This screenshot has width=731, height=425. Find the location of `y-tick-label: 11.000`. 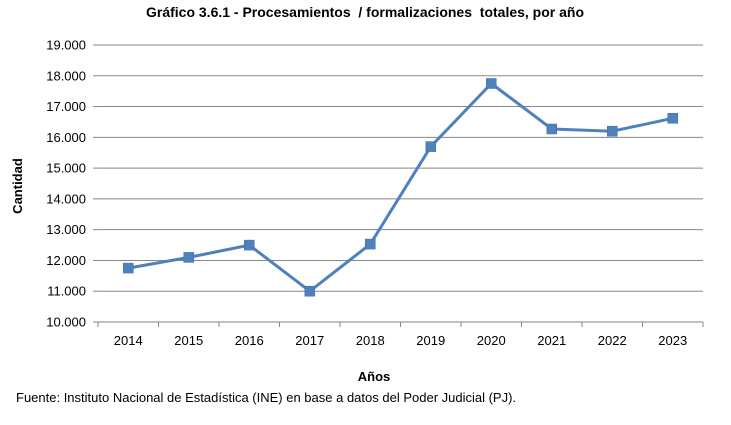

y-tick-label: 11.000 is located at coordinates (66, 291).